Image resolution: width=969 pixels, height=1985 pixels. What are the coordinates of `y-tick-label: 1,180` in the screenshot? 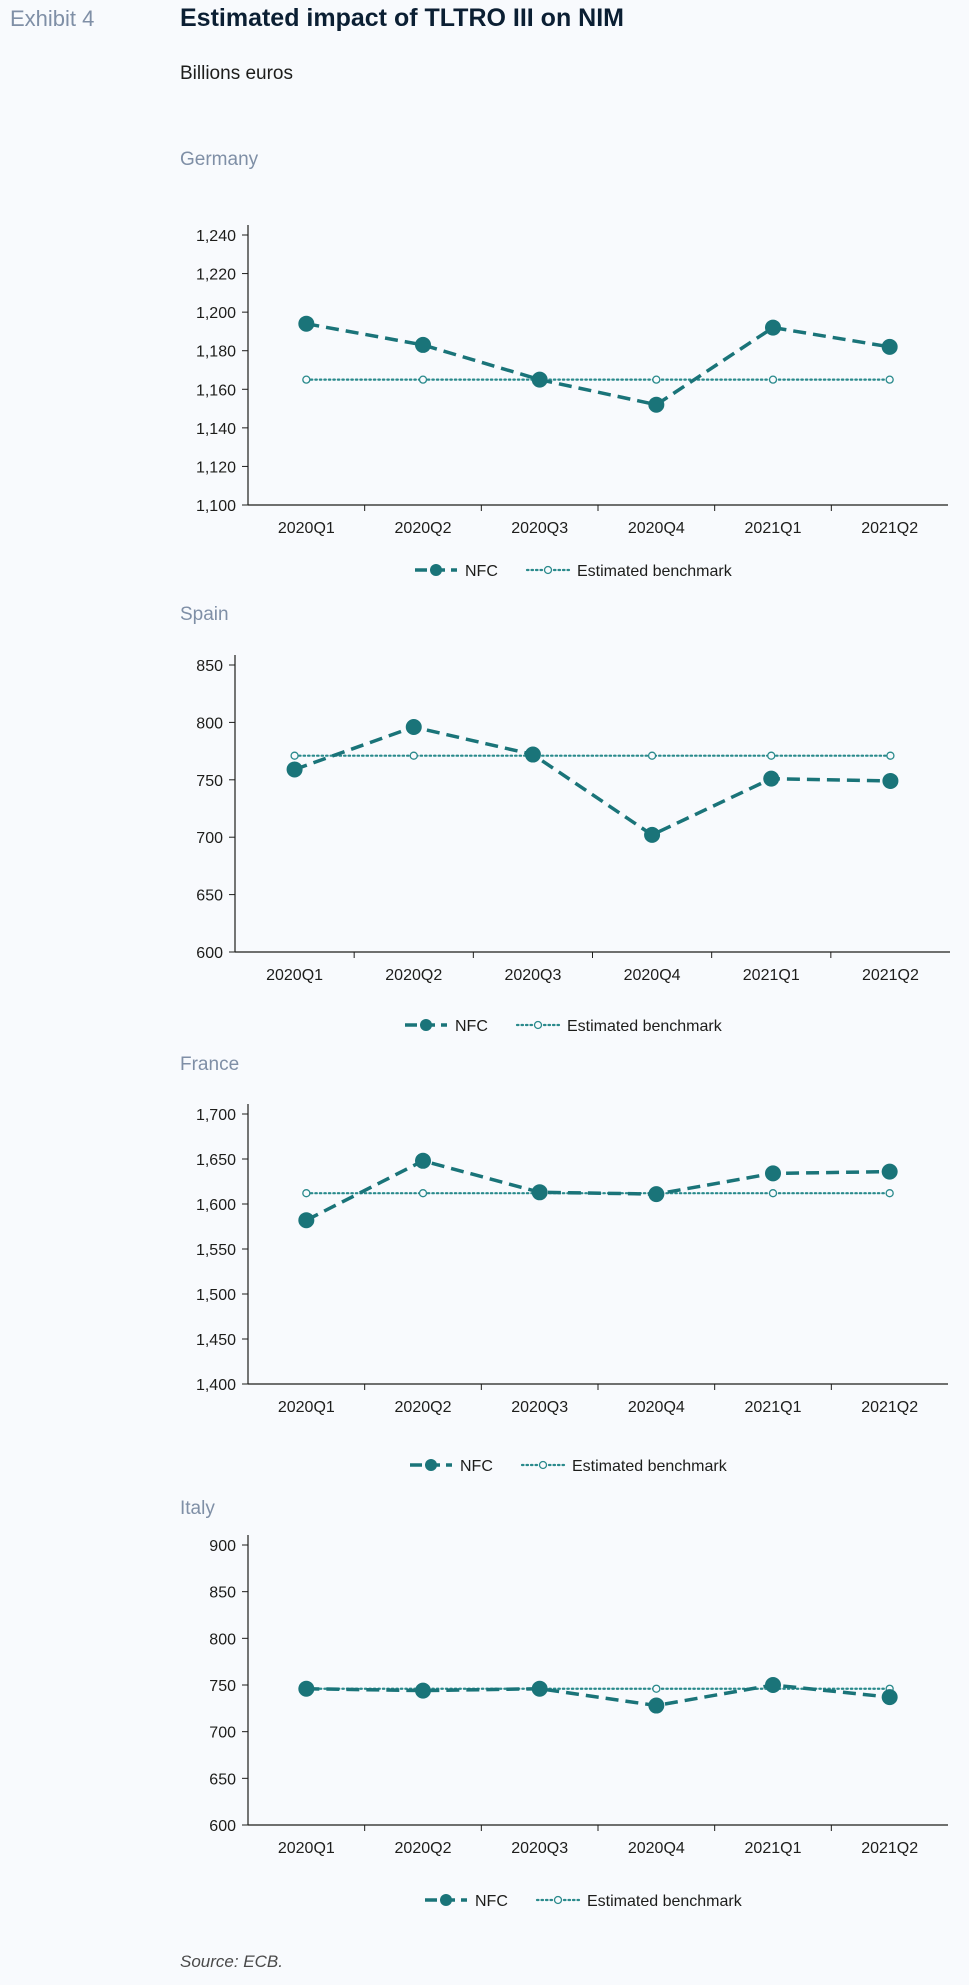 It's located at (216, 352).